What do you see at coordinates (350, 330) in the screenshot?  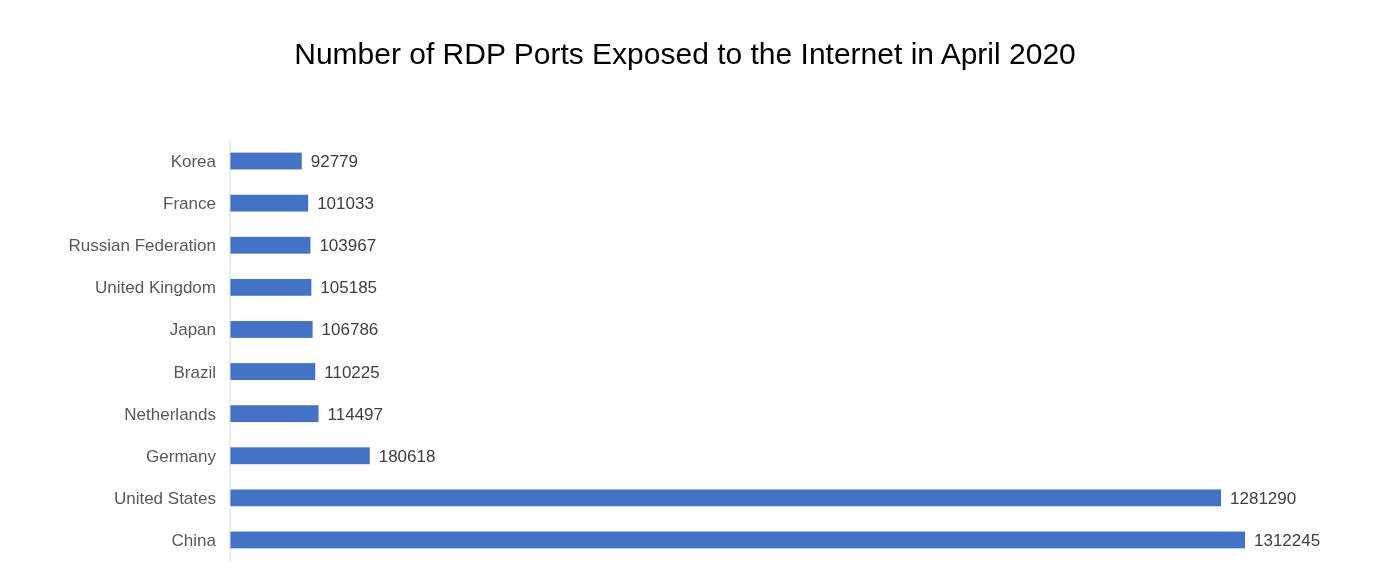 I see `data-label: 106786` at bounding box center [350, 330].